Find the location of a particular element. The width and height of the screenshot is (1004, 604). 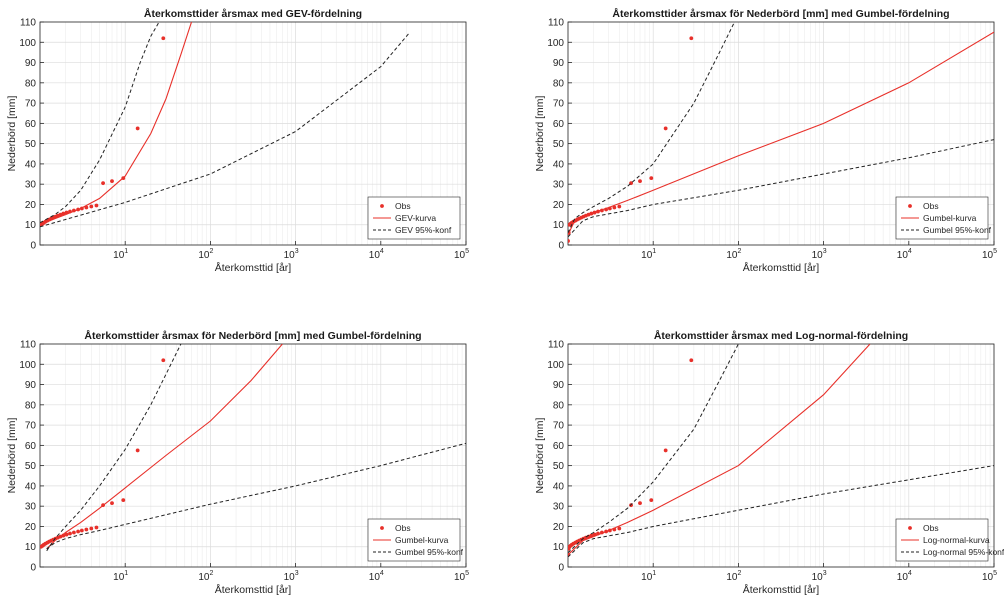

y-tick-label: 100 is located at coordinates (555, 43).